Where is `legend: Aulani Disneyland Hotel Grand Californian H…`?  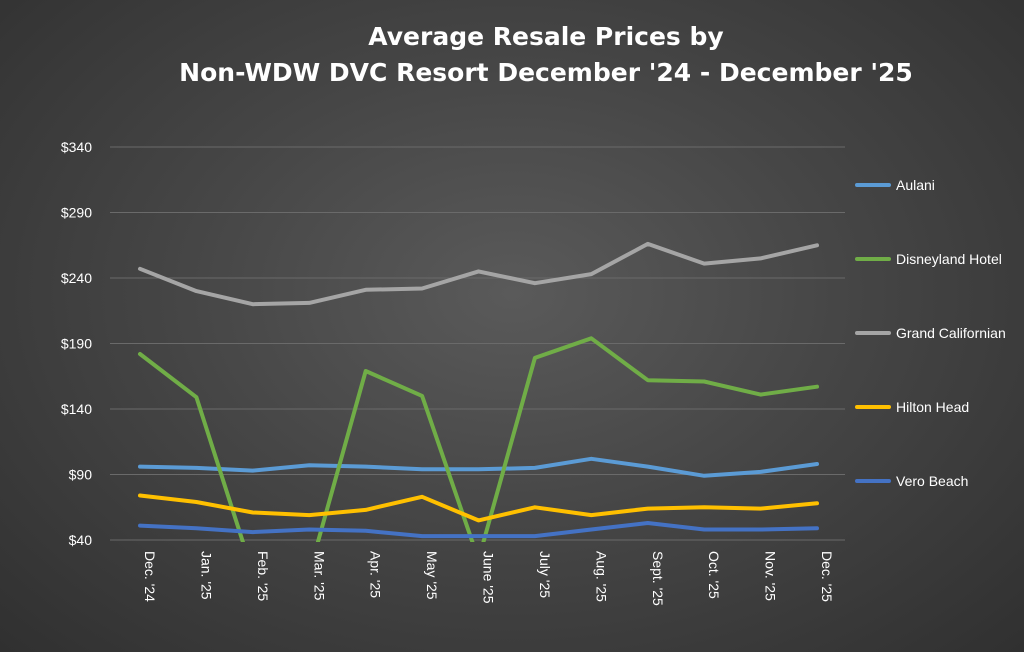
legend: Aulani Disneyland Hotel Grand Californian H… is located at coordinates (930, 333).